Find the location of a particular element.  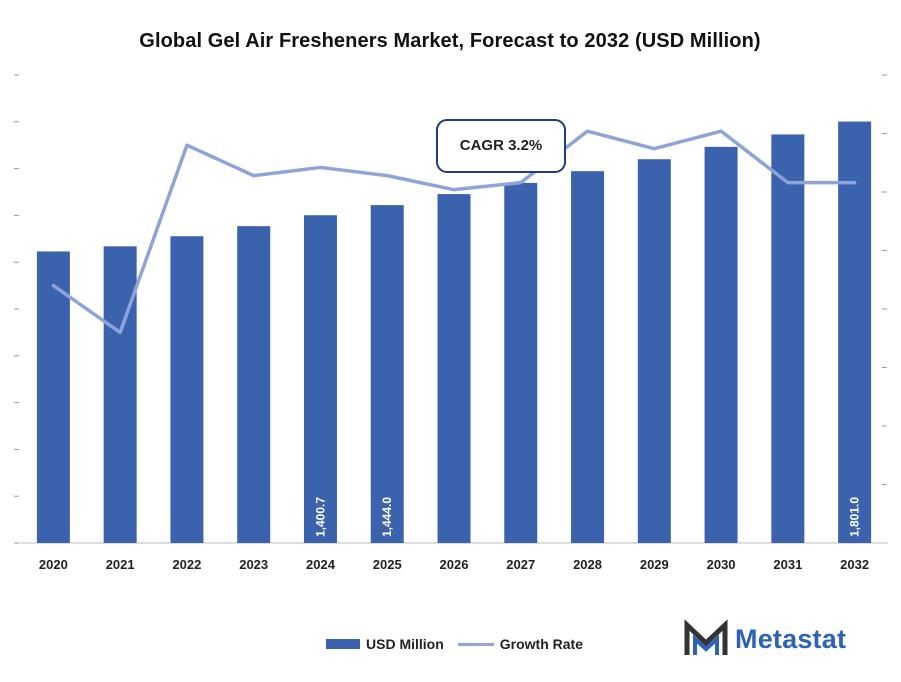

x-tick-label-2029: 2029 is located at coordinates (654, 564).